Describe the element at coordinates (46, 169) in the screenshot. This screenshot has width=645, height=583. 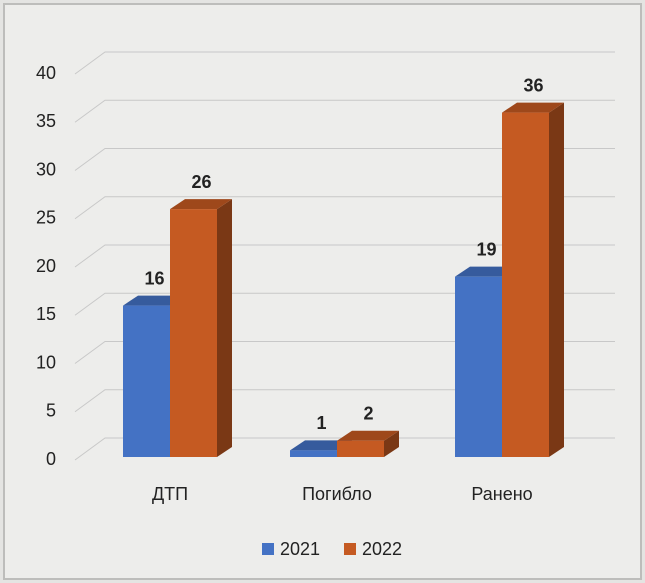
I see `y-tick-label: 30` at that location.